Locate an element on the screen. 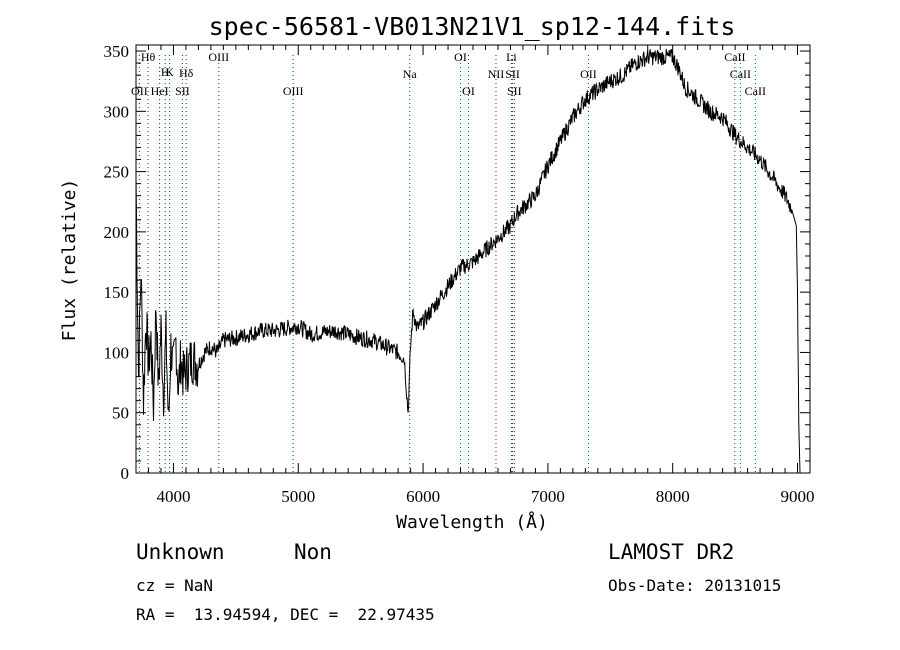 The image size is (900, 650). object-class: Unknown is located at coordinates (180, 552).